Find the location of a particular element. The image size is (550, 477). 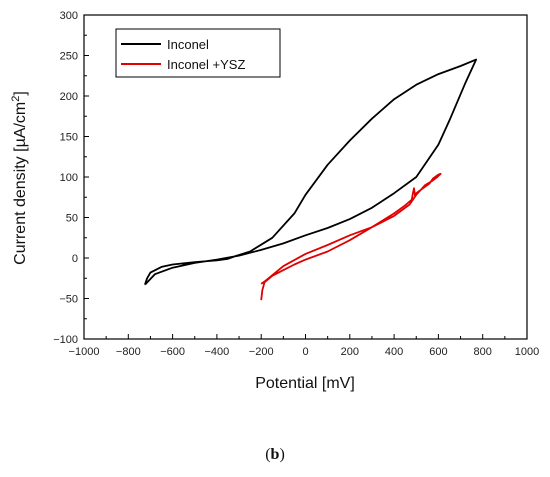

y-axis-label: Current density [µA/cm2] is located at coordinates (19, 178).